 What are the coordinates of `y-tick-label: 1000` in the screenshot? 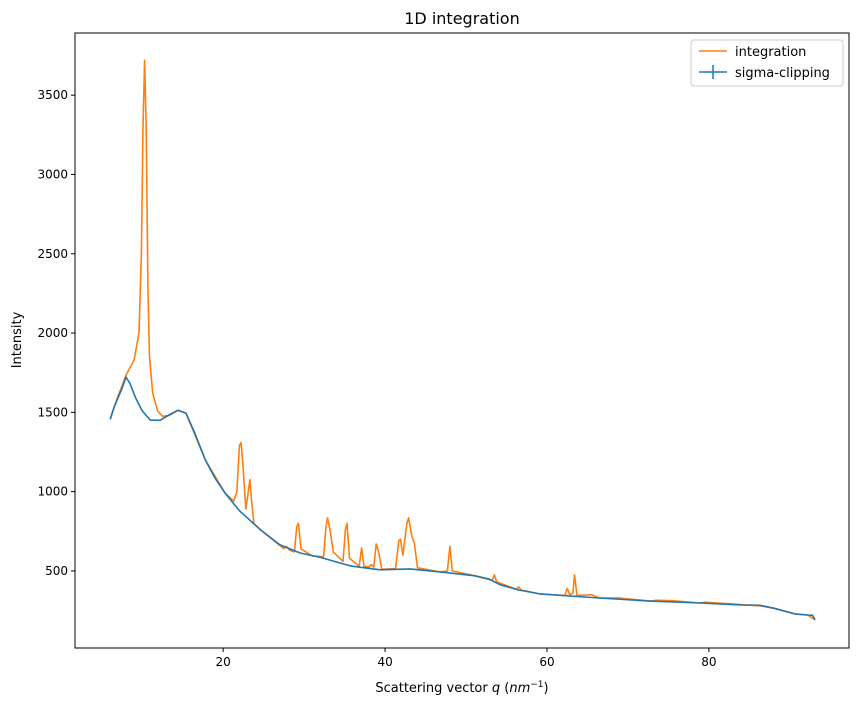 It's located at (52, 492).